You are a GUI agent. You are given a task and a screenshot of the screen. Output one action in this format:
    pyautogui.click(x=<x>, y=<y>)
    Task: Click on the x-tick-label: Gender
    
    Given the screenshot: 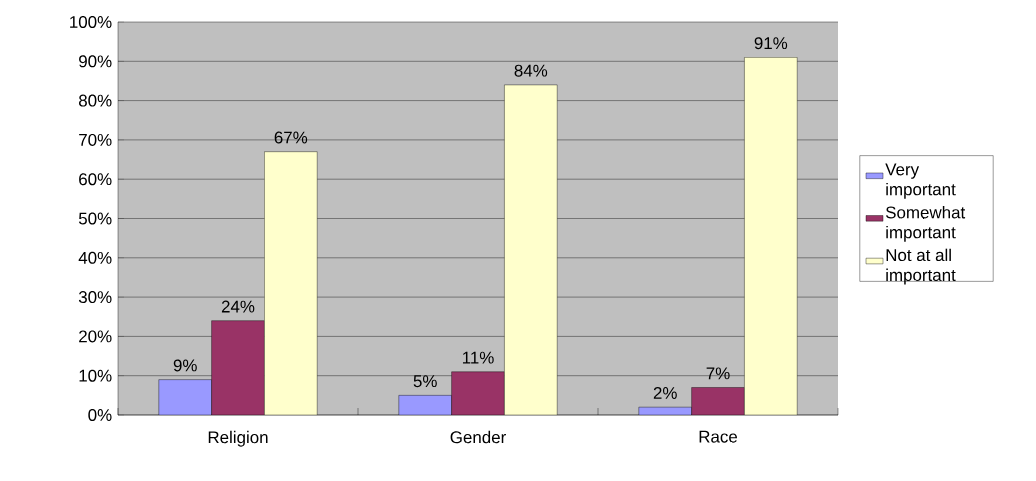 What is the action you would take?
    pyautogui.click(x=478, y=437)
    